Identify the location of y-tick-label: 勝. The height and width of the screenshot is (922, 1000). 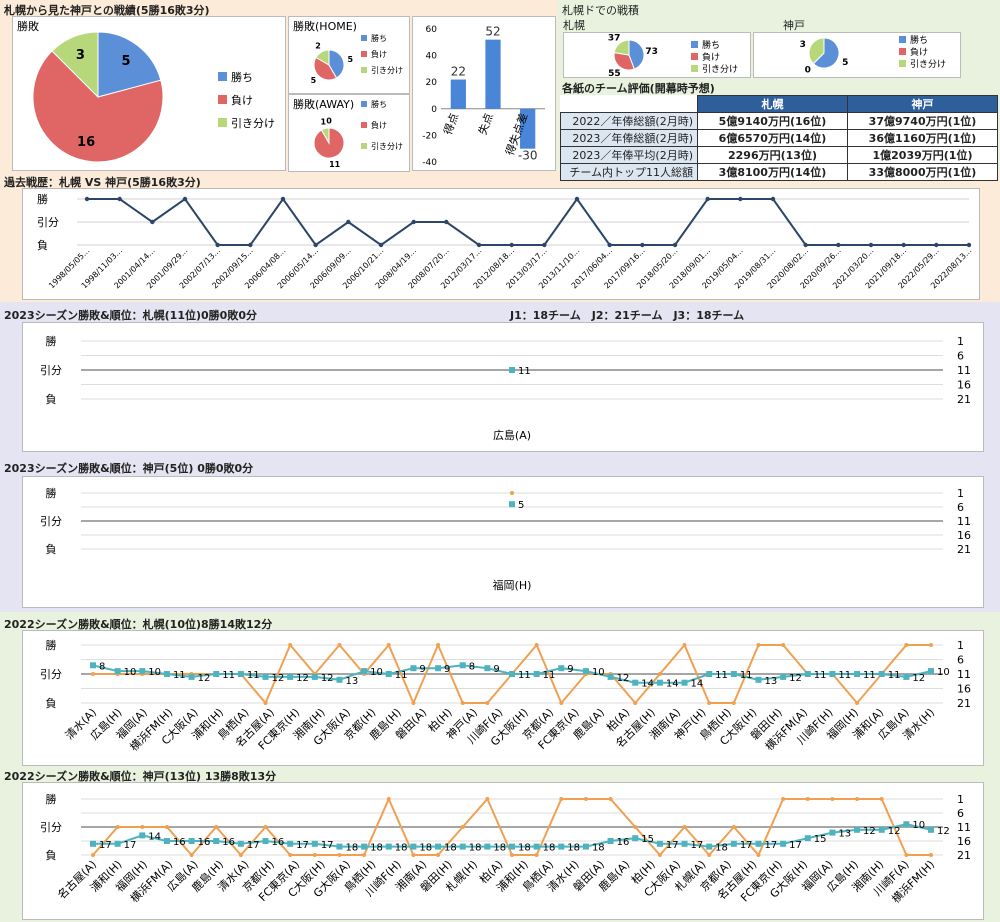
(42, 199).